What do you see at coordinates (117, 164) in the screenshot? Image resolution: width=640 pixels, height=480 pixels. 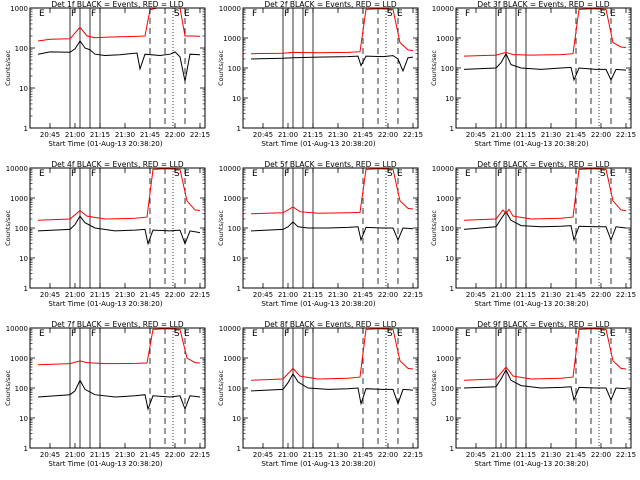 I see `chart-title: Det 4f BLACK = Events, RED = LLD` at bounding box center [117, 164].